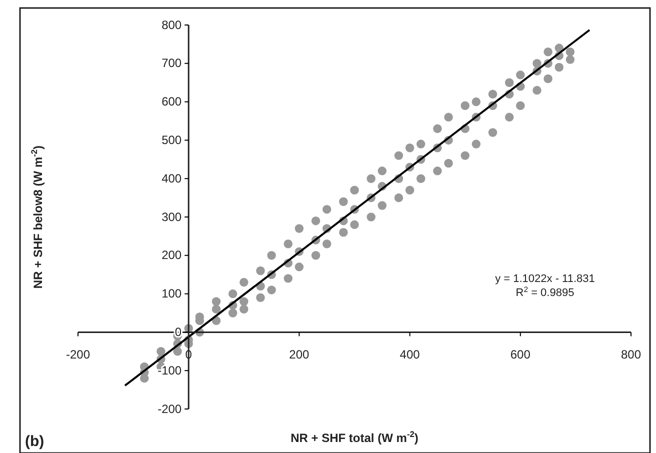 The image size is (656, 453). What do you see at coordinates (520, 354) in the screenshot?
I see `x-tick-label: 600` at bounding box center [520, 354].